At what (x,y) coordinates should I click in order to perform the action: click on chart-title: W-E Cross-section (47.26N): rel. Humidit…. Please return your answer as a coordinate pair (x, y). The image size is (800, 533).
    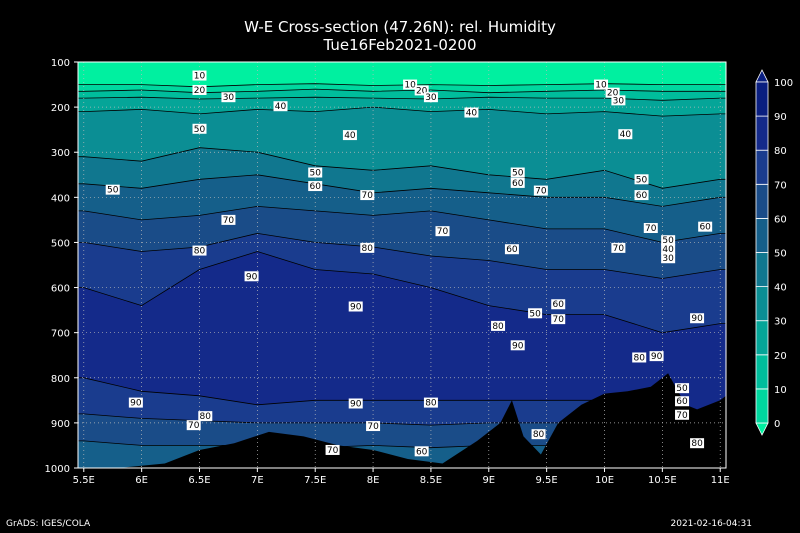
    Looking at the image, I should click on (400, 27).